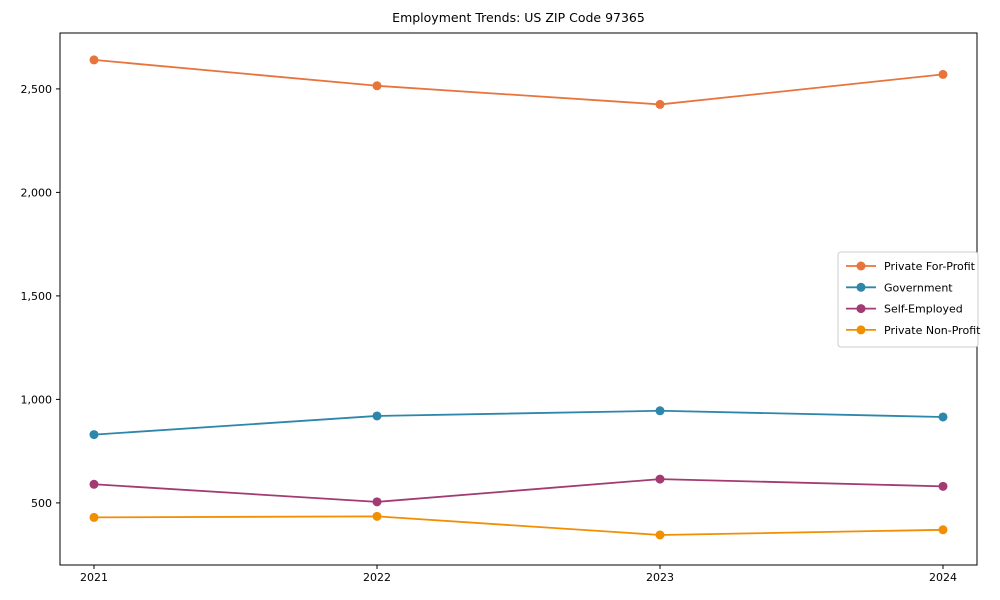 Image resolution: width=1000 pixels, height=600 pixels. I want to click on marker-private-for-profit-2023, so click(660, 104).